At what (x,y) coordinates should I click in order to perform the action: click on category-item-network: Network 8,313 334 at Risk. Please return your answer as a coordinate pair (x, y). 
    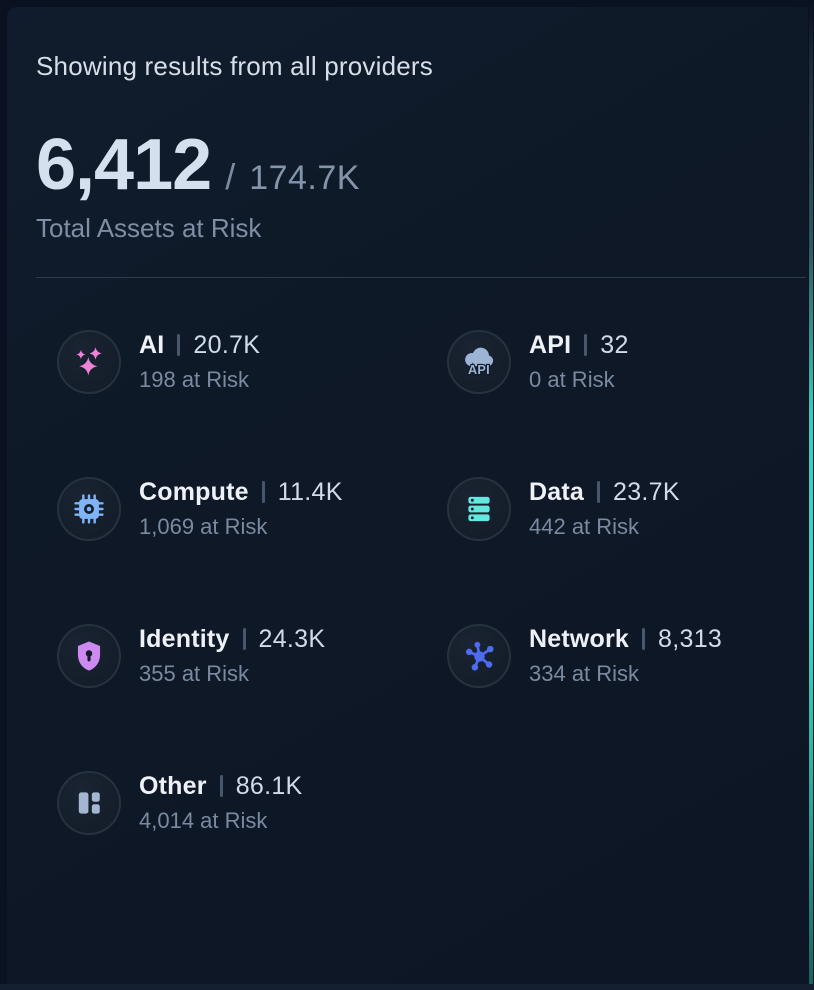
    Looking at the image, I should click on (624, 656).